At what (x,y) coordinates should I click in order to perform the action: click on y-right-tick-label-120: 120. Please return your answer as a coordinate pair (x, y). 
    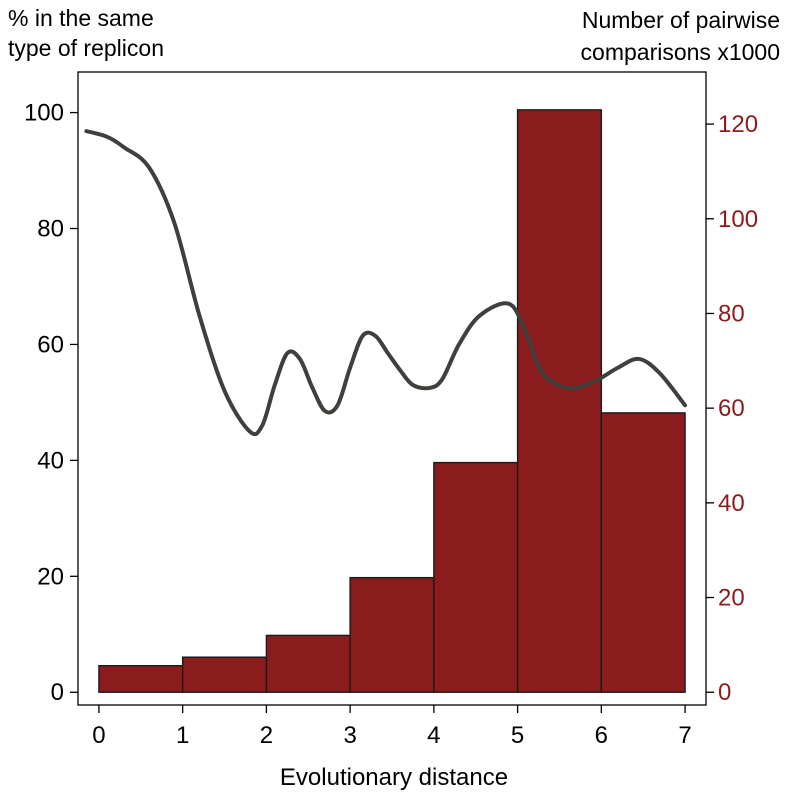
    Looking at the image, I should click on (738, 124).